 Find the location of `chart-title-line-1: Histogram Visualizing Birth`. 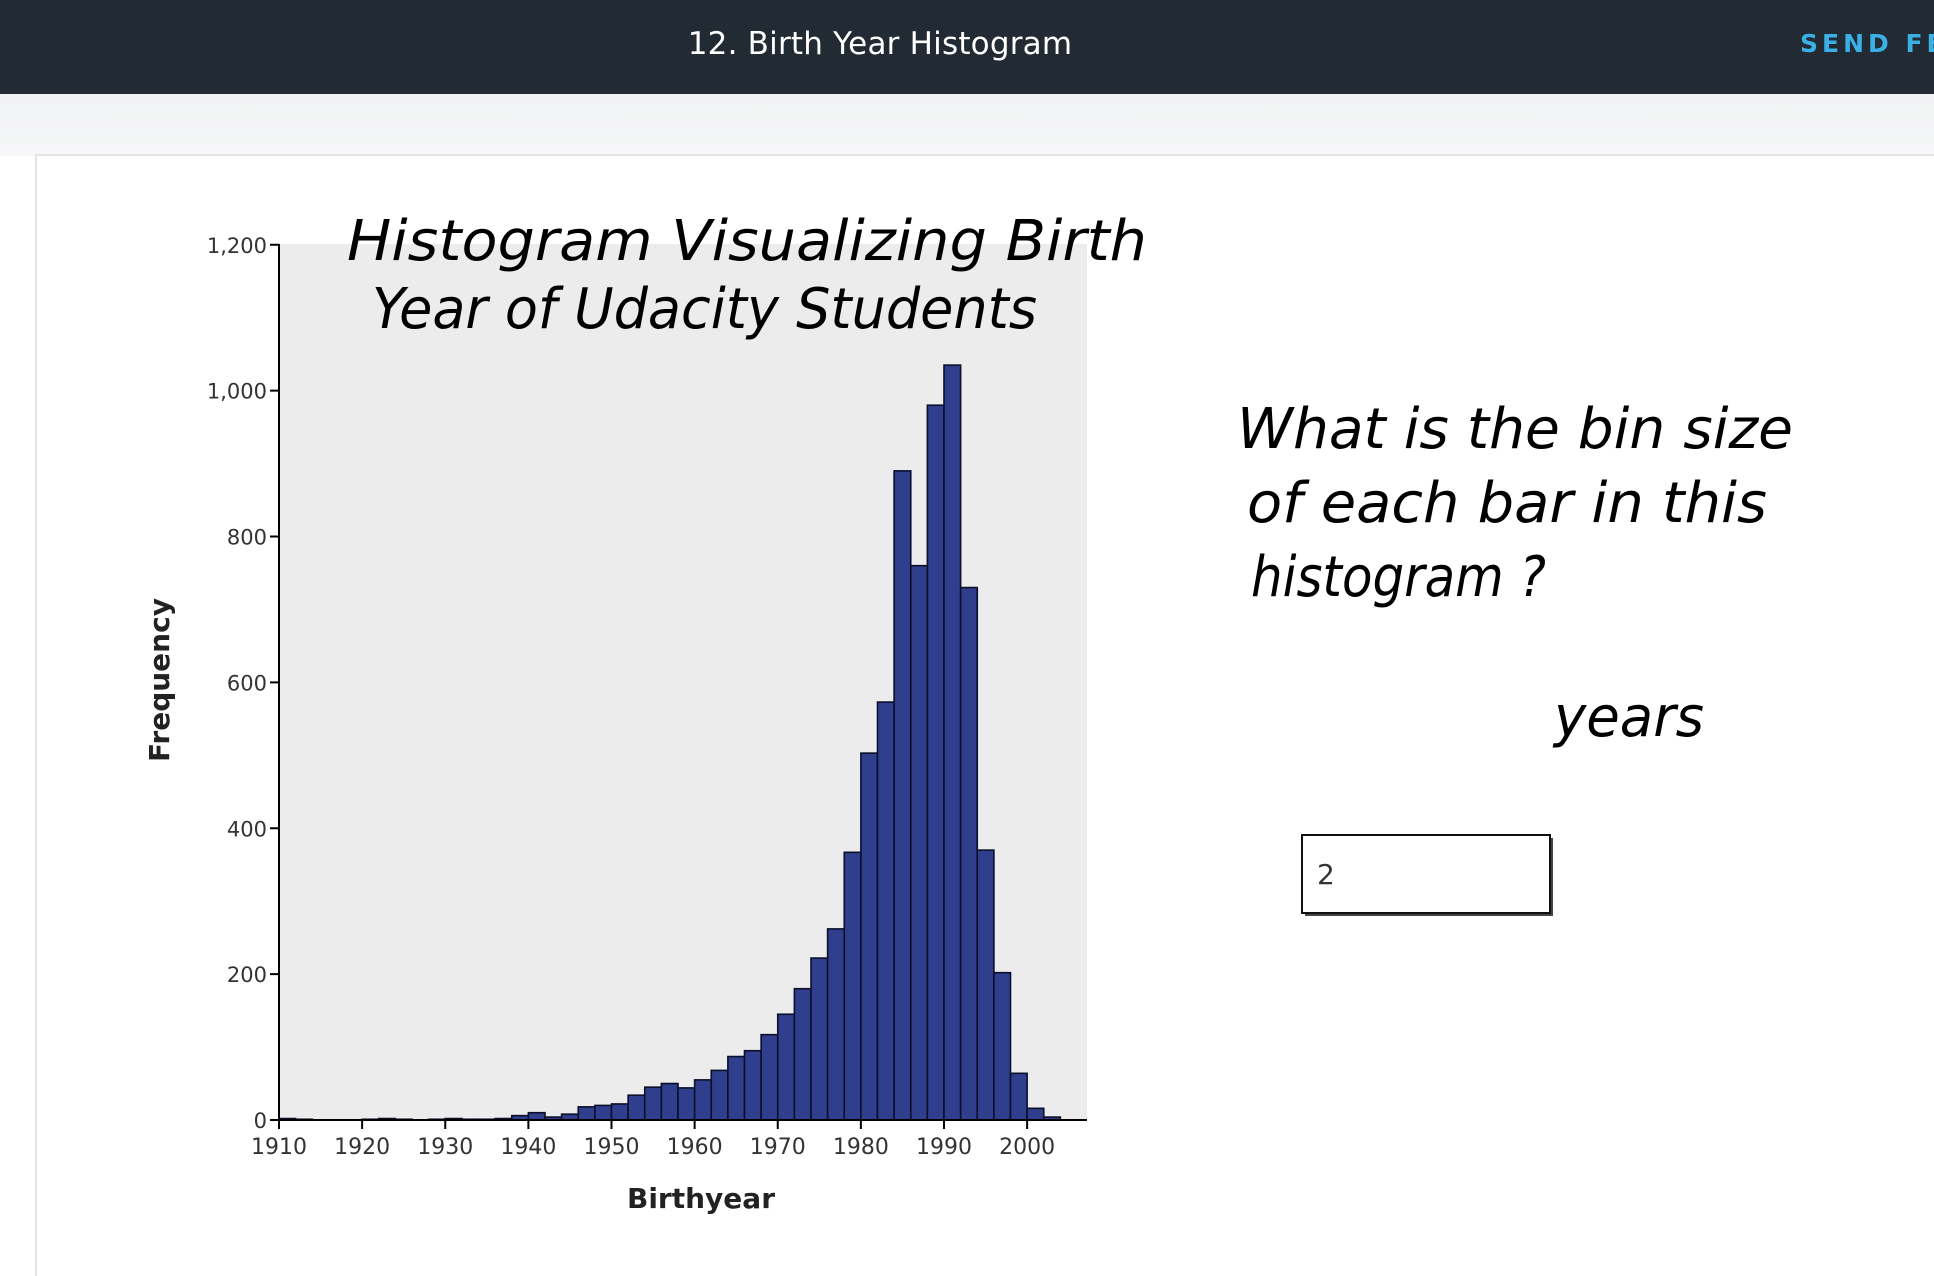

chart-title-line-1: Histogram Visualizing Birth is located at coordinates (747, 241).